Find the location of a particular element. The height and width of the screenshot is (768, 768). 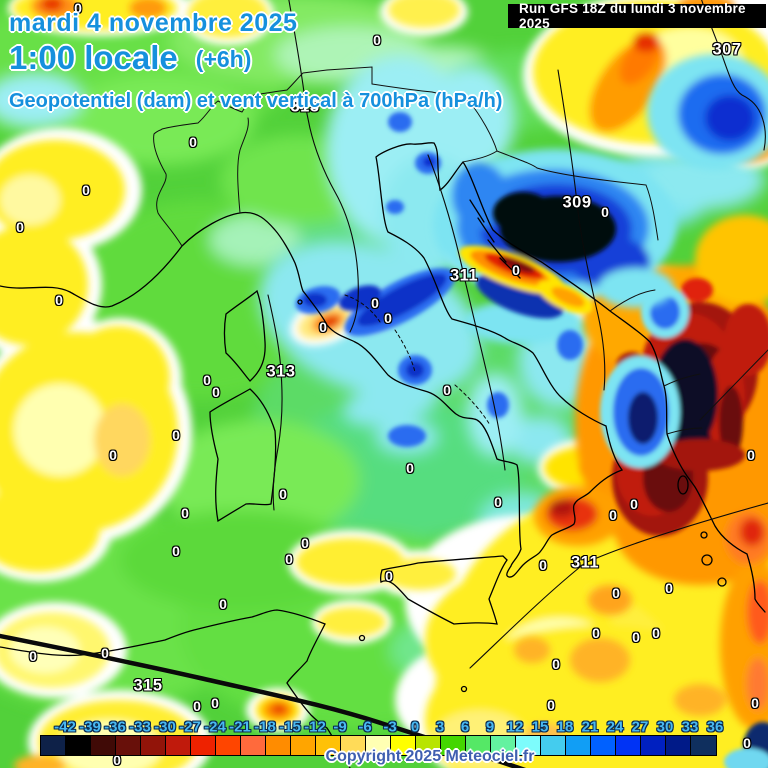

scale-label: -30 is located at coordinates (165, 727).